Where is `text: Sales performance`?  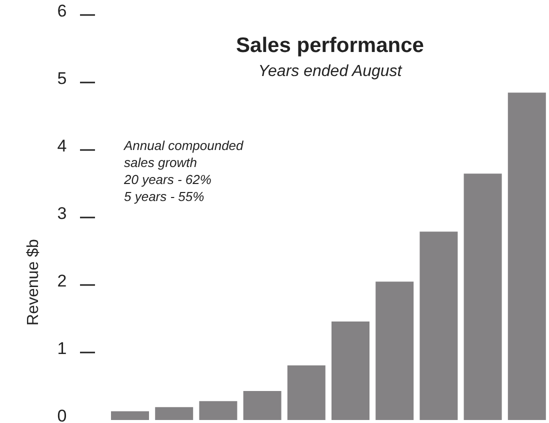 text: Sales performance is located at coordinates (330, 46).